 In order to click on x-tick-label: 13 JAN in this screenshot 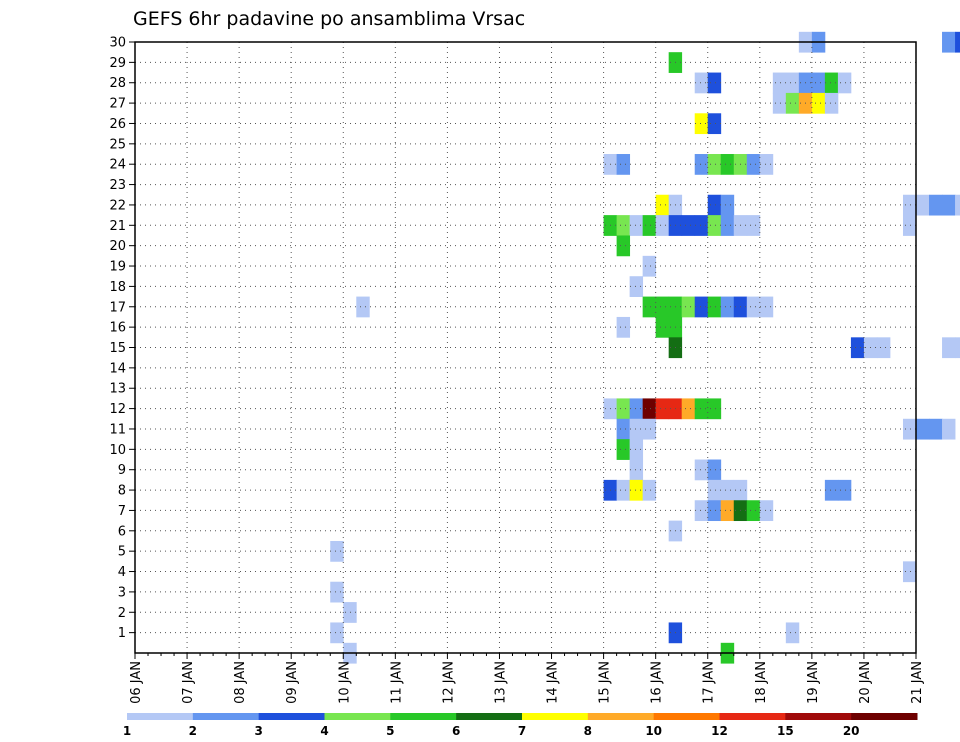, I will do `click(500, 682)`.